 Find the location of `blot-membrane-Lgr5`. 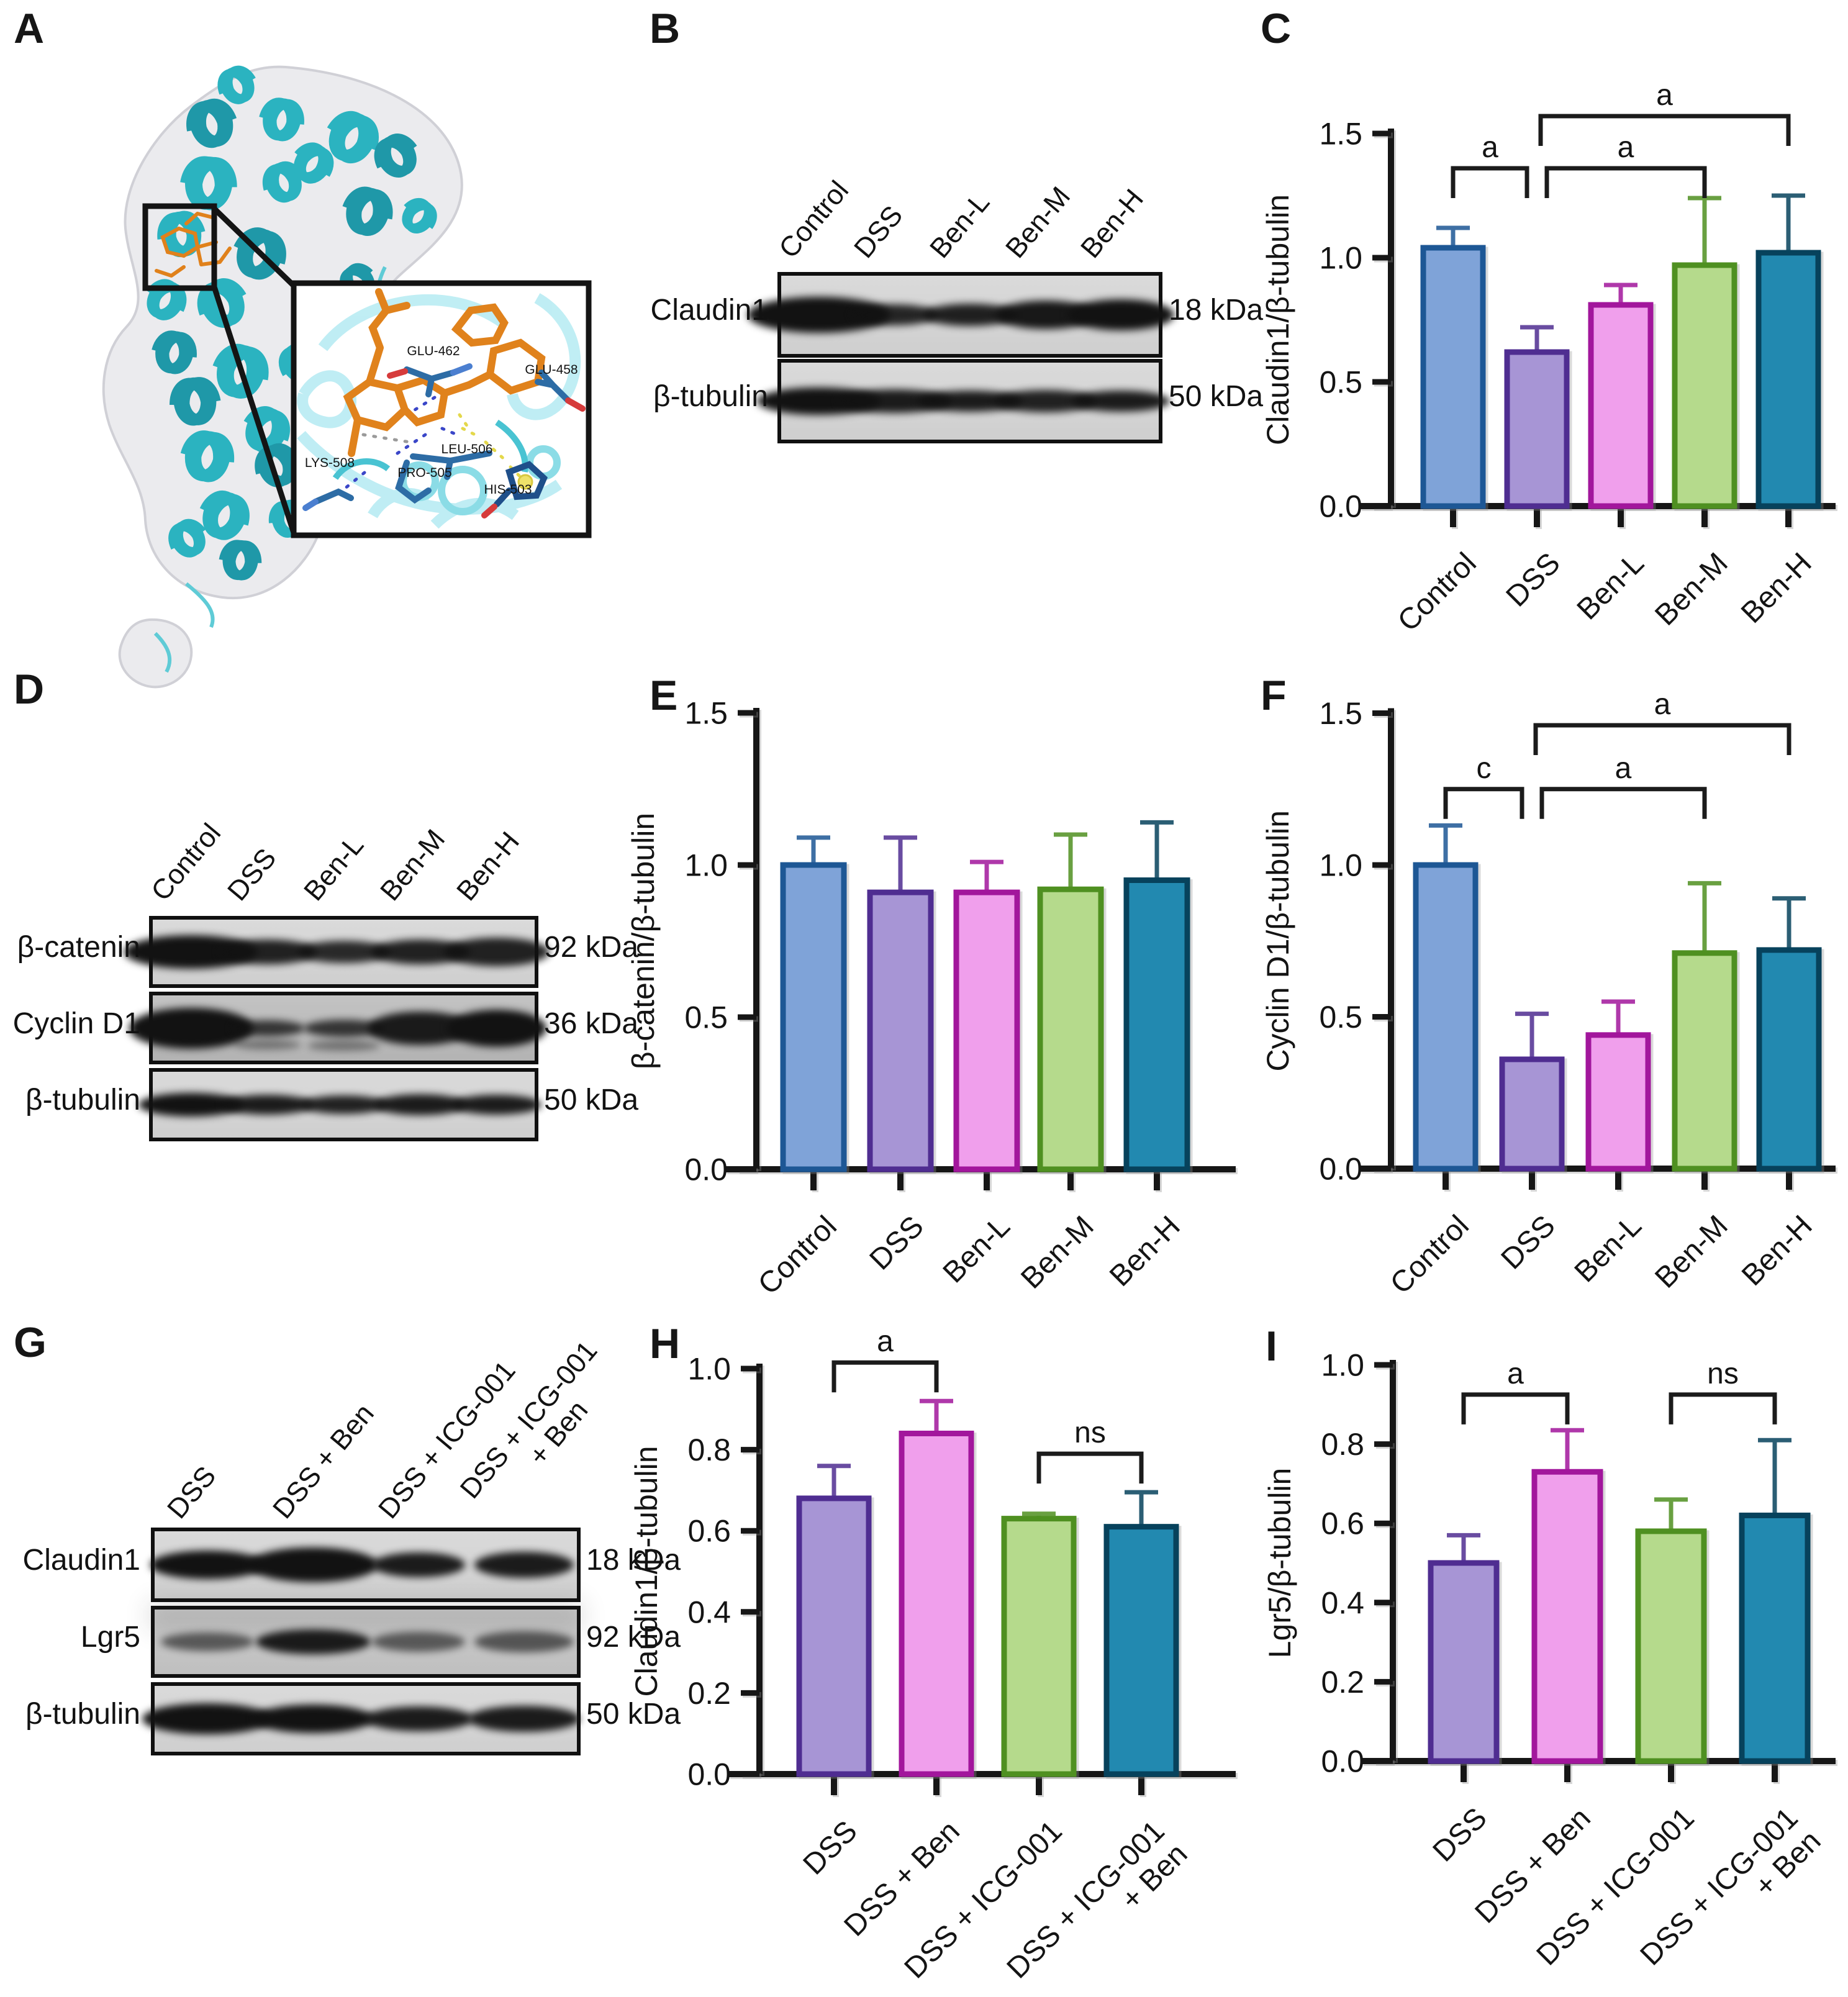

blot-membrane-Lgr5 is located at coordinates (365, 1639).